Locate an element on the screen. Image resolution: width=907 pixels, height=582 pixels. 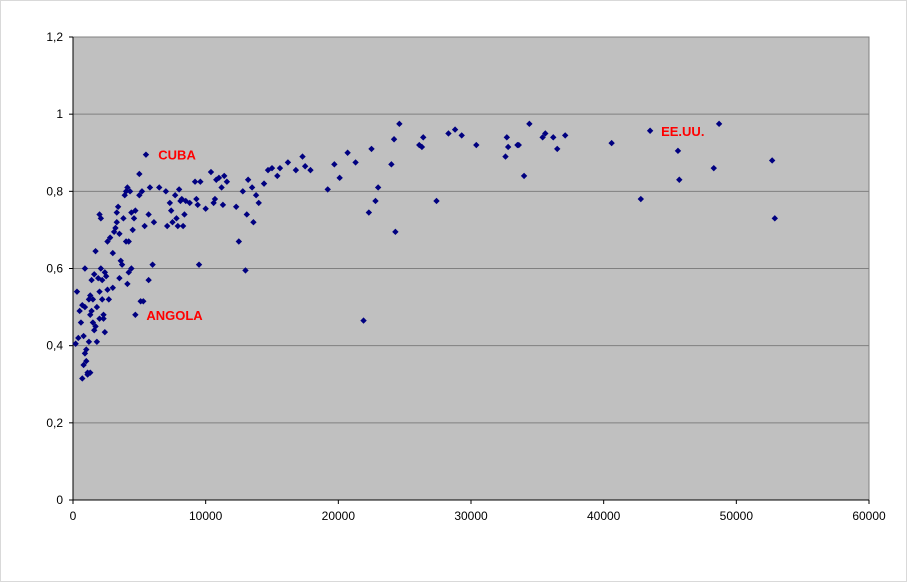
x-tick-label: 40000 is located at coordinates (604, 516).